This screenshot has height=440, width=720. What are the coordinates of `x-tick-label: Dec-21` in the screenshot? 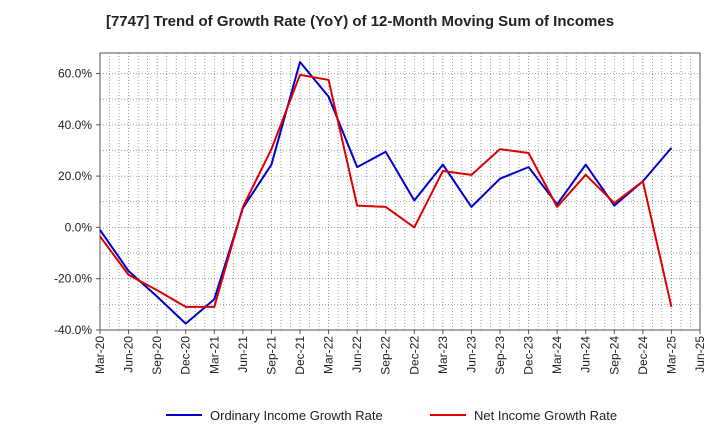 It's located at (300, 355).